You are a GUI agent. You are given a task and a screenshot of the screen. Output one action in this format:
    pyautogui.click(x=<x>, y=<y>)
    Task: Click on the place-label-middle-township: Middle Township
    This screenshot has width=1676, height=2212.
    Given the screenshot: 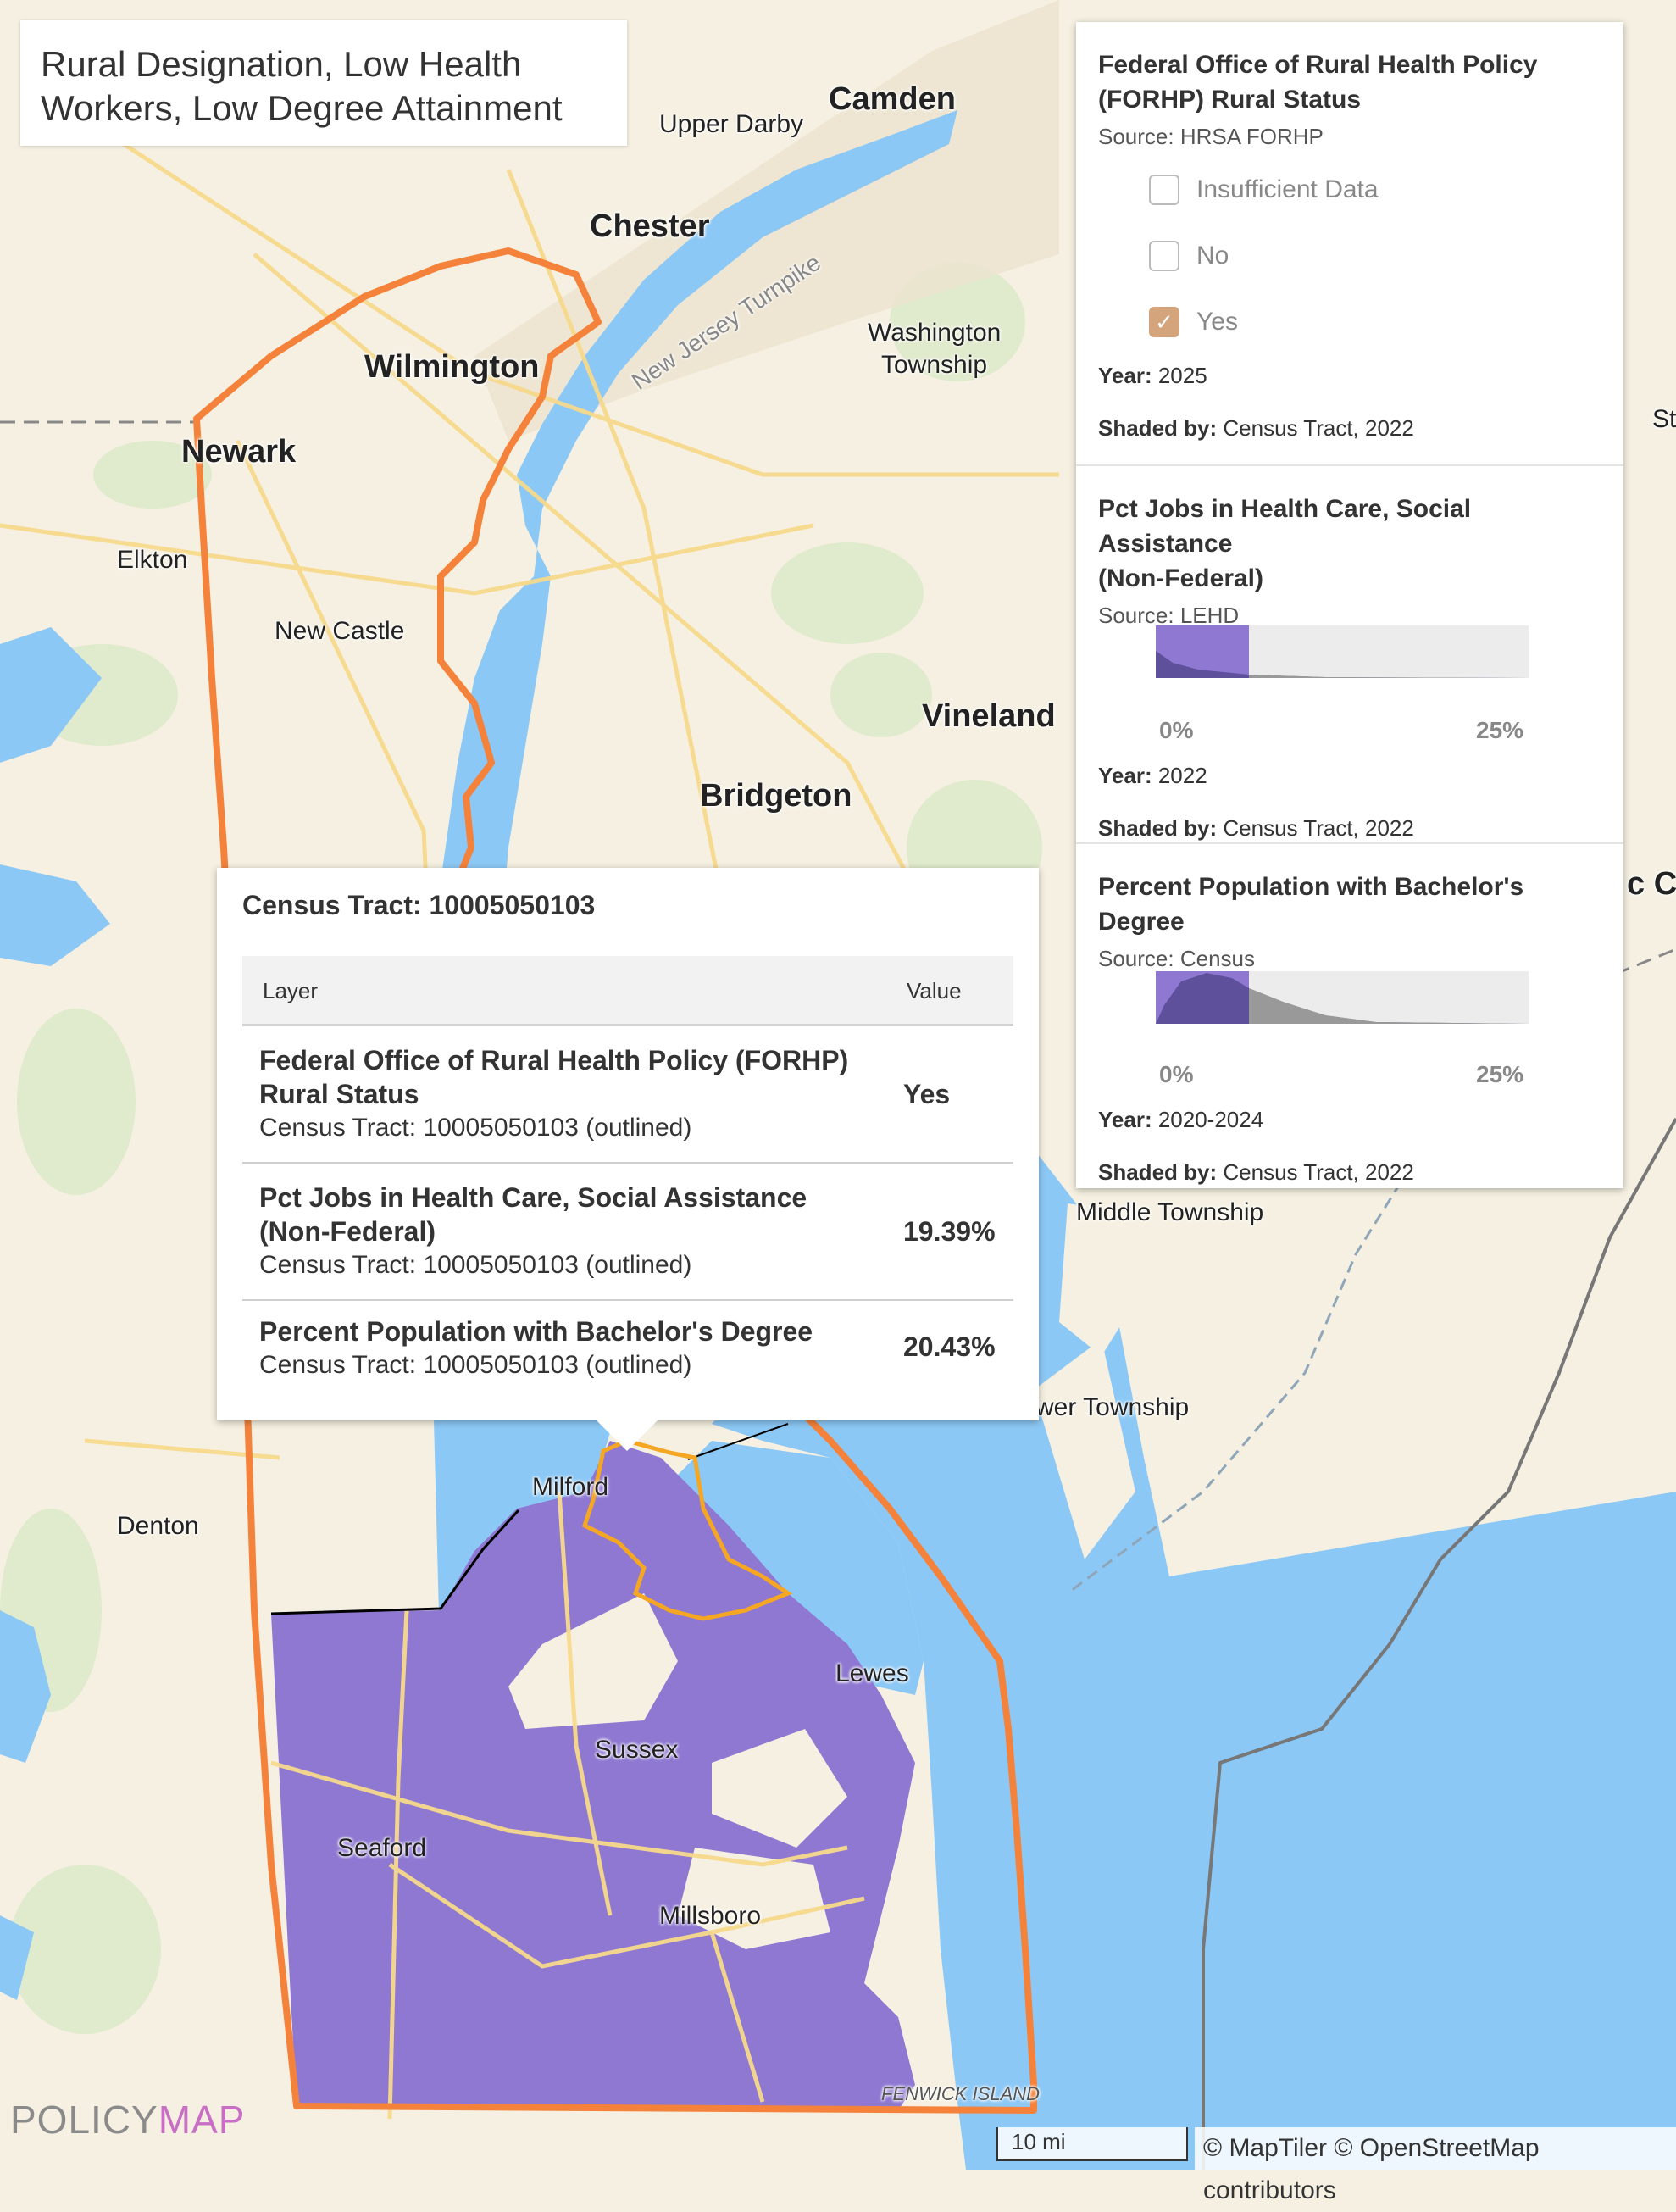 What is the action you would take?
    pyautogui.click(x=1170, y=1212)
    